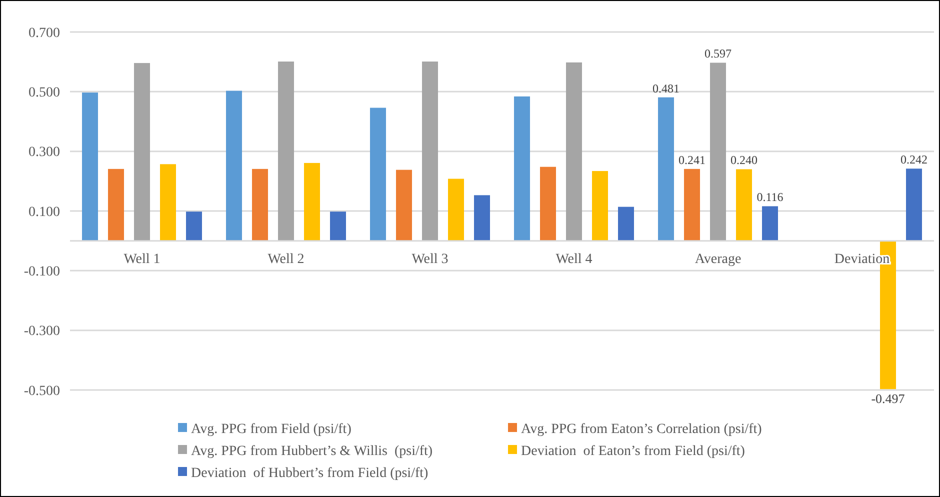 This screenshot has width=940, height=497. What do you see at coordinates (718, 259) in the screenshot?
I see `x-tick-label: Average` at bounding box center [718, 259].